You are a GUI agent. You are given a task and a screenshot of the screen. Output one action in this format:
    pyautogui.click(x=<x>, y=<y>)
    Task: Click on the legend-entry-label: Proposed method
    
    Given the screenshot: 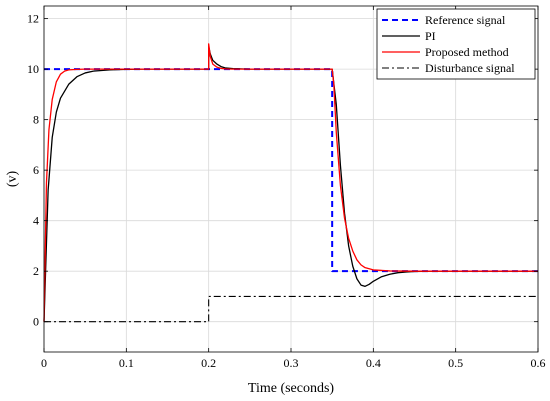 What is the action you would take?
    pyautogui.click(x=467, y=52)
    